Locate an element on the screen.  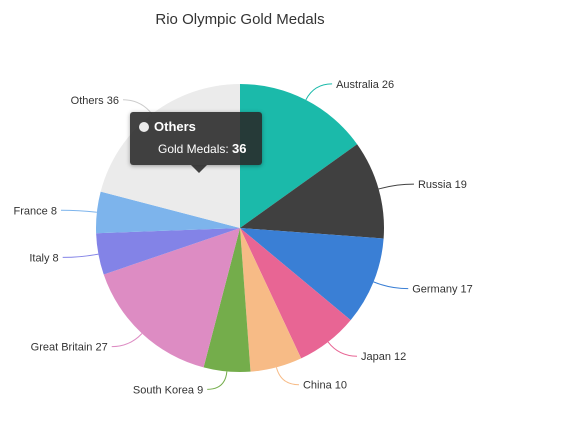
pie-slice-south-korea is located at coordinates (227, 300).